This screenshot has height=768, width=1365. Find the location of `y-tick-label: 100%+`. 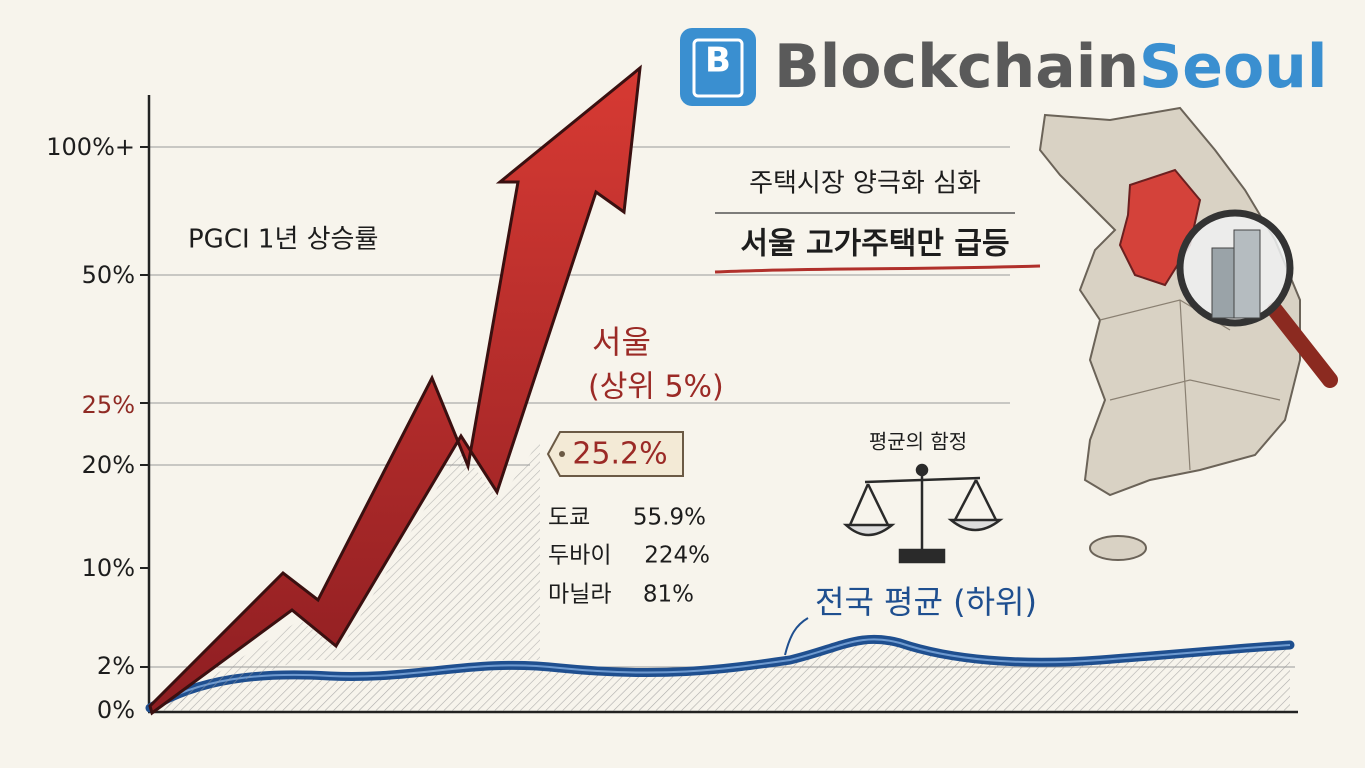

y-tick-label: 100%+ is located at coordinates (90, 147).